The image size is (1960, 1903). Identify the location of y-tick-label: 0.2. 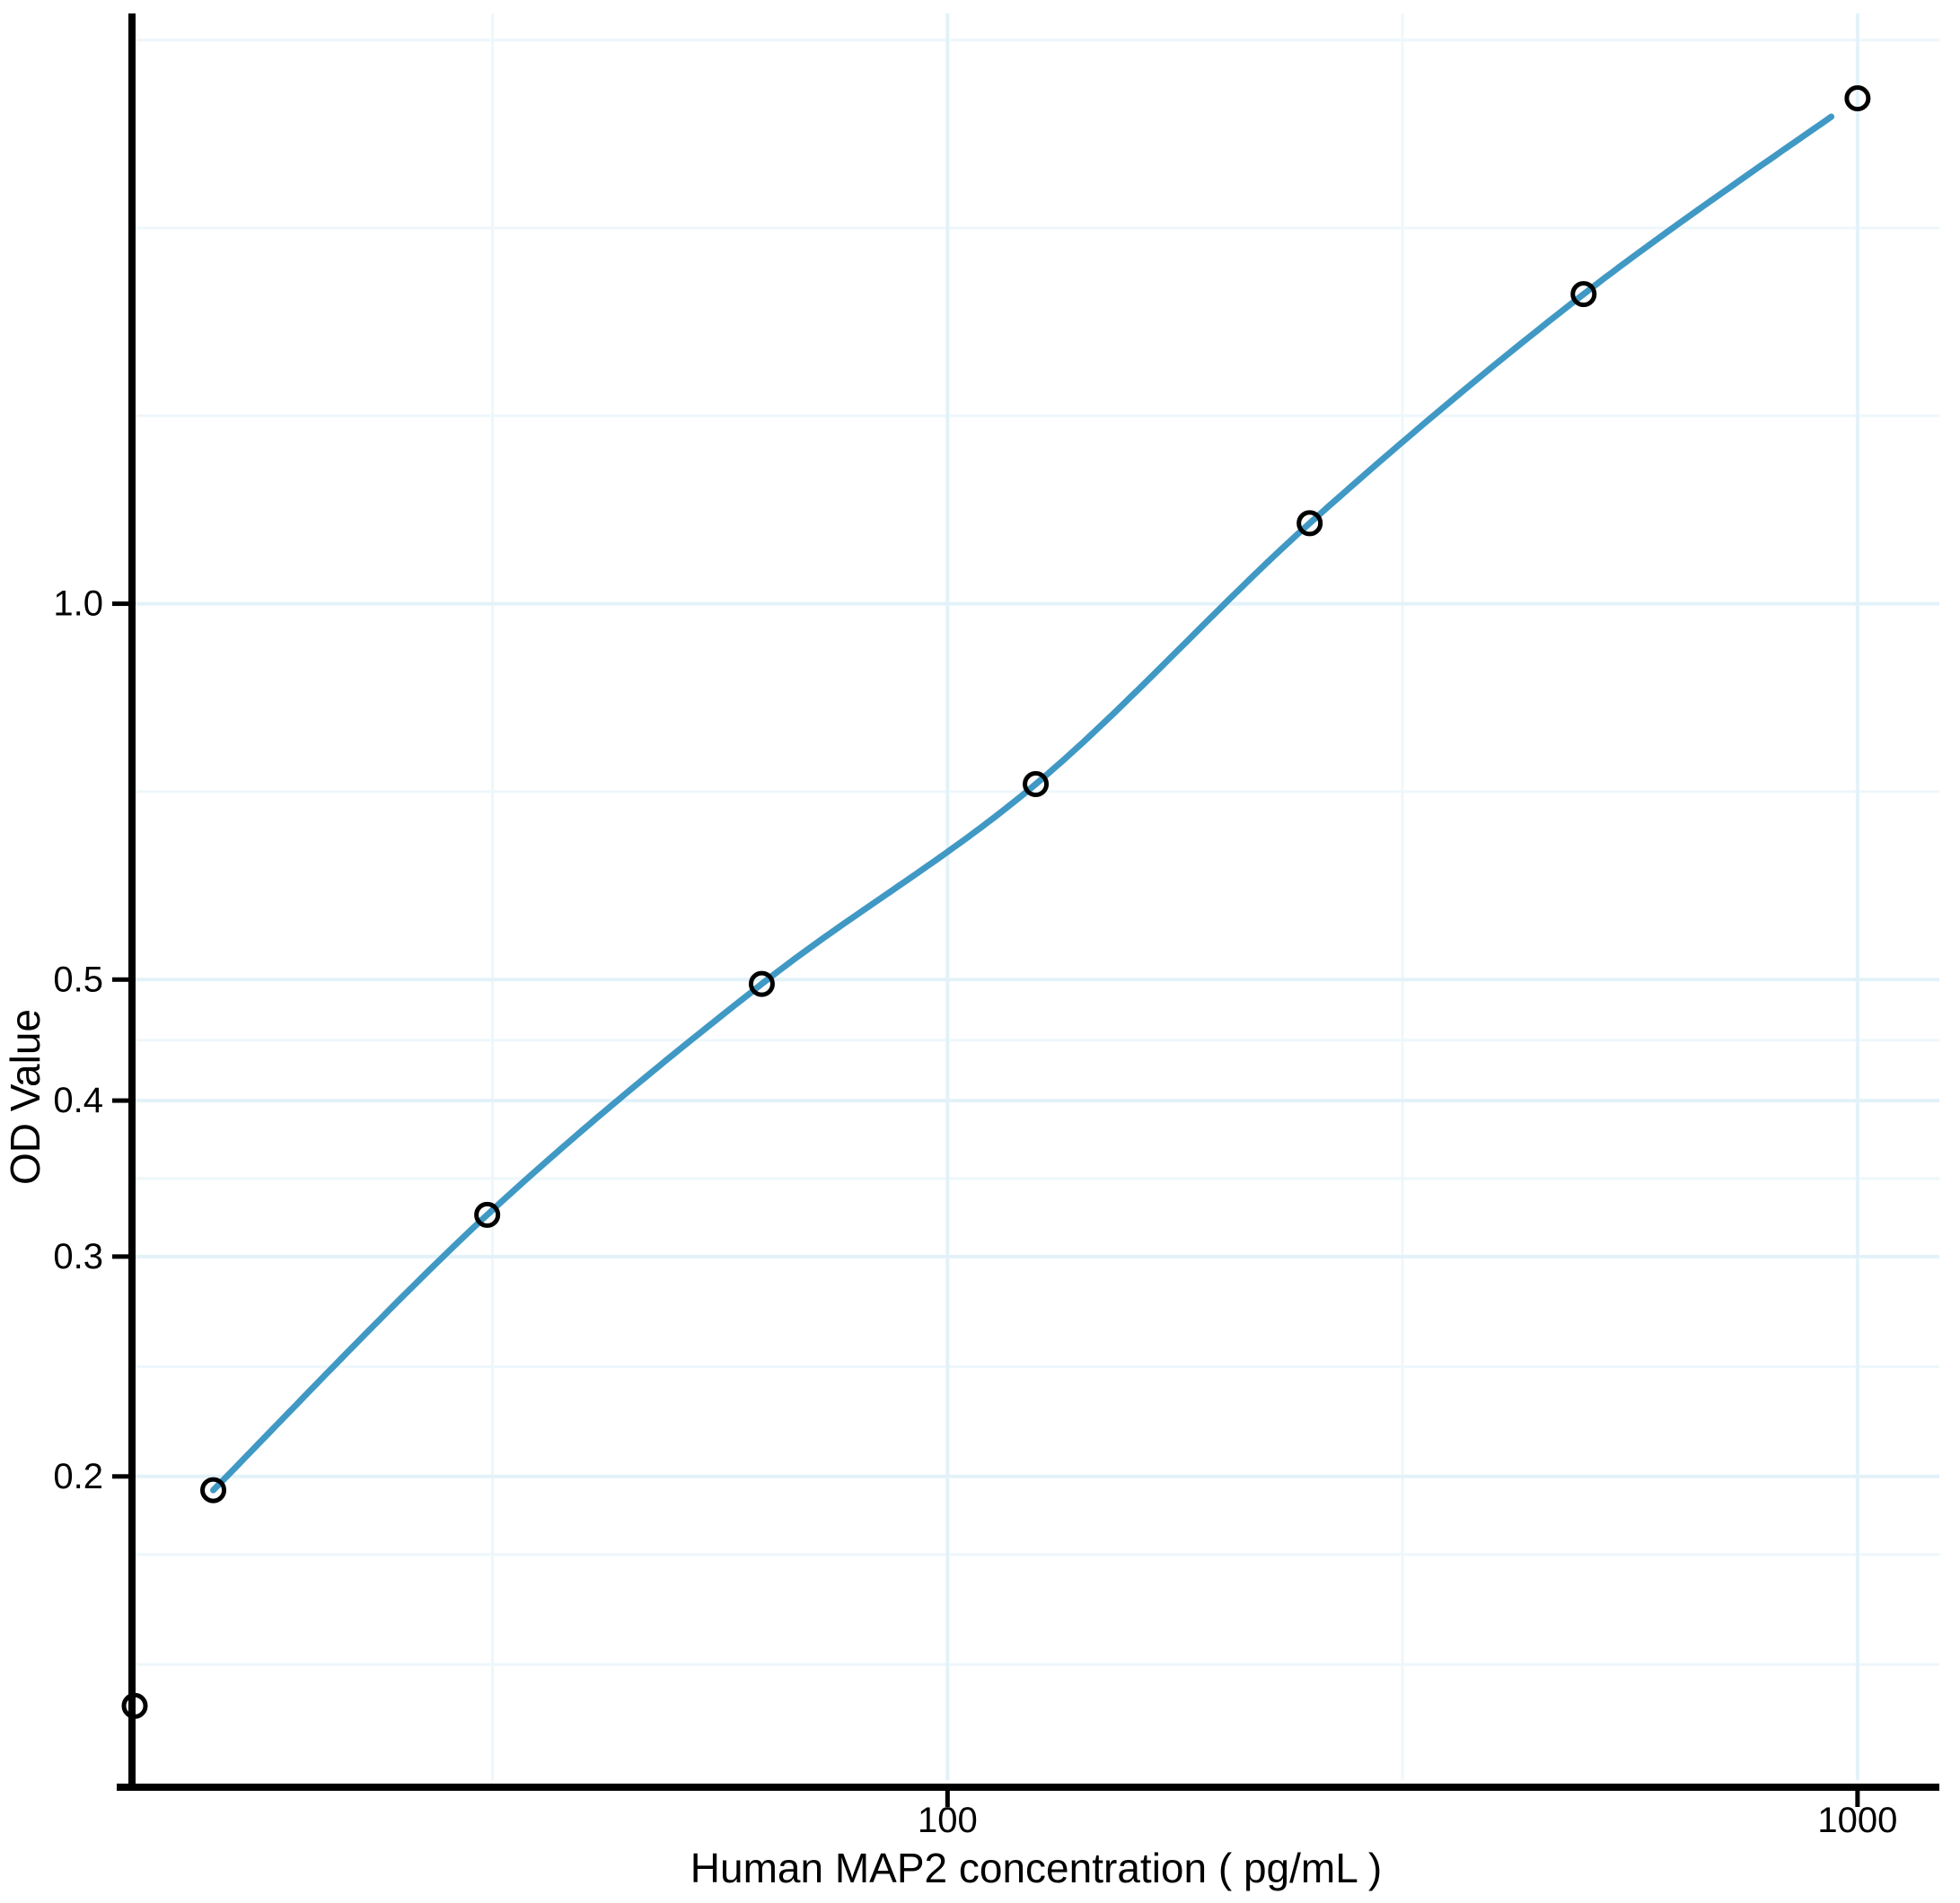
(78, 1476).